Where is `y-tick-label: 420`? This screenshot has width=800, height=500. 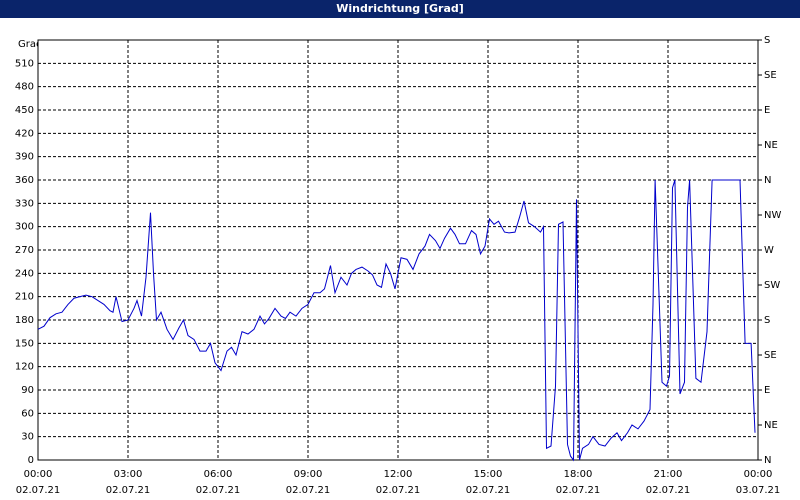 y-tick-label: 420 is located at coordinates (24, 133).